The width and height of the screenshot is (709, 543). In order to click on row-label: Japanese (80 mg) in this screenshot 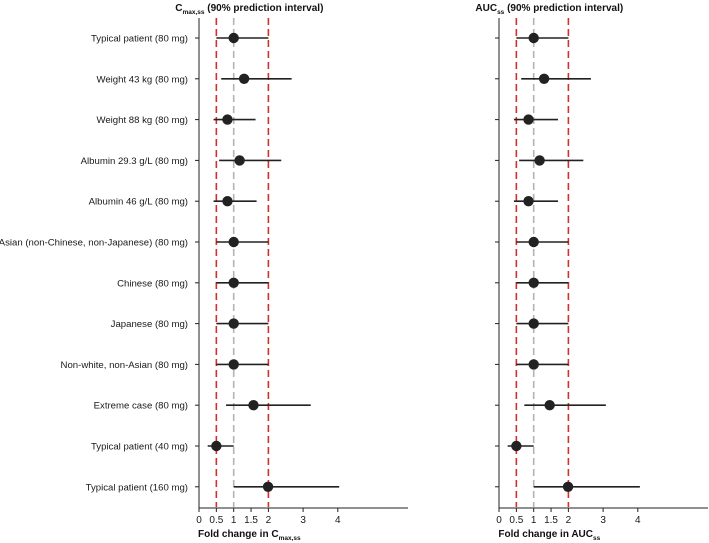, I will do `click(149, 324)`.